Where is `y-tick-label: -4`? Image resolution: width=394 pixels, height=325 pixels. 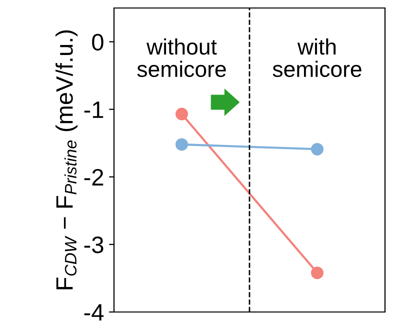 y-tick-label: -4 is located at coordinates (94, 312).